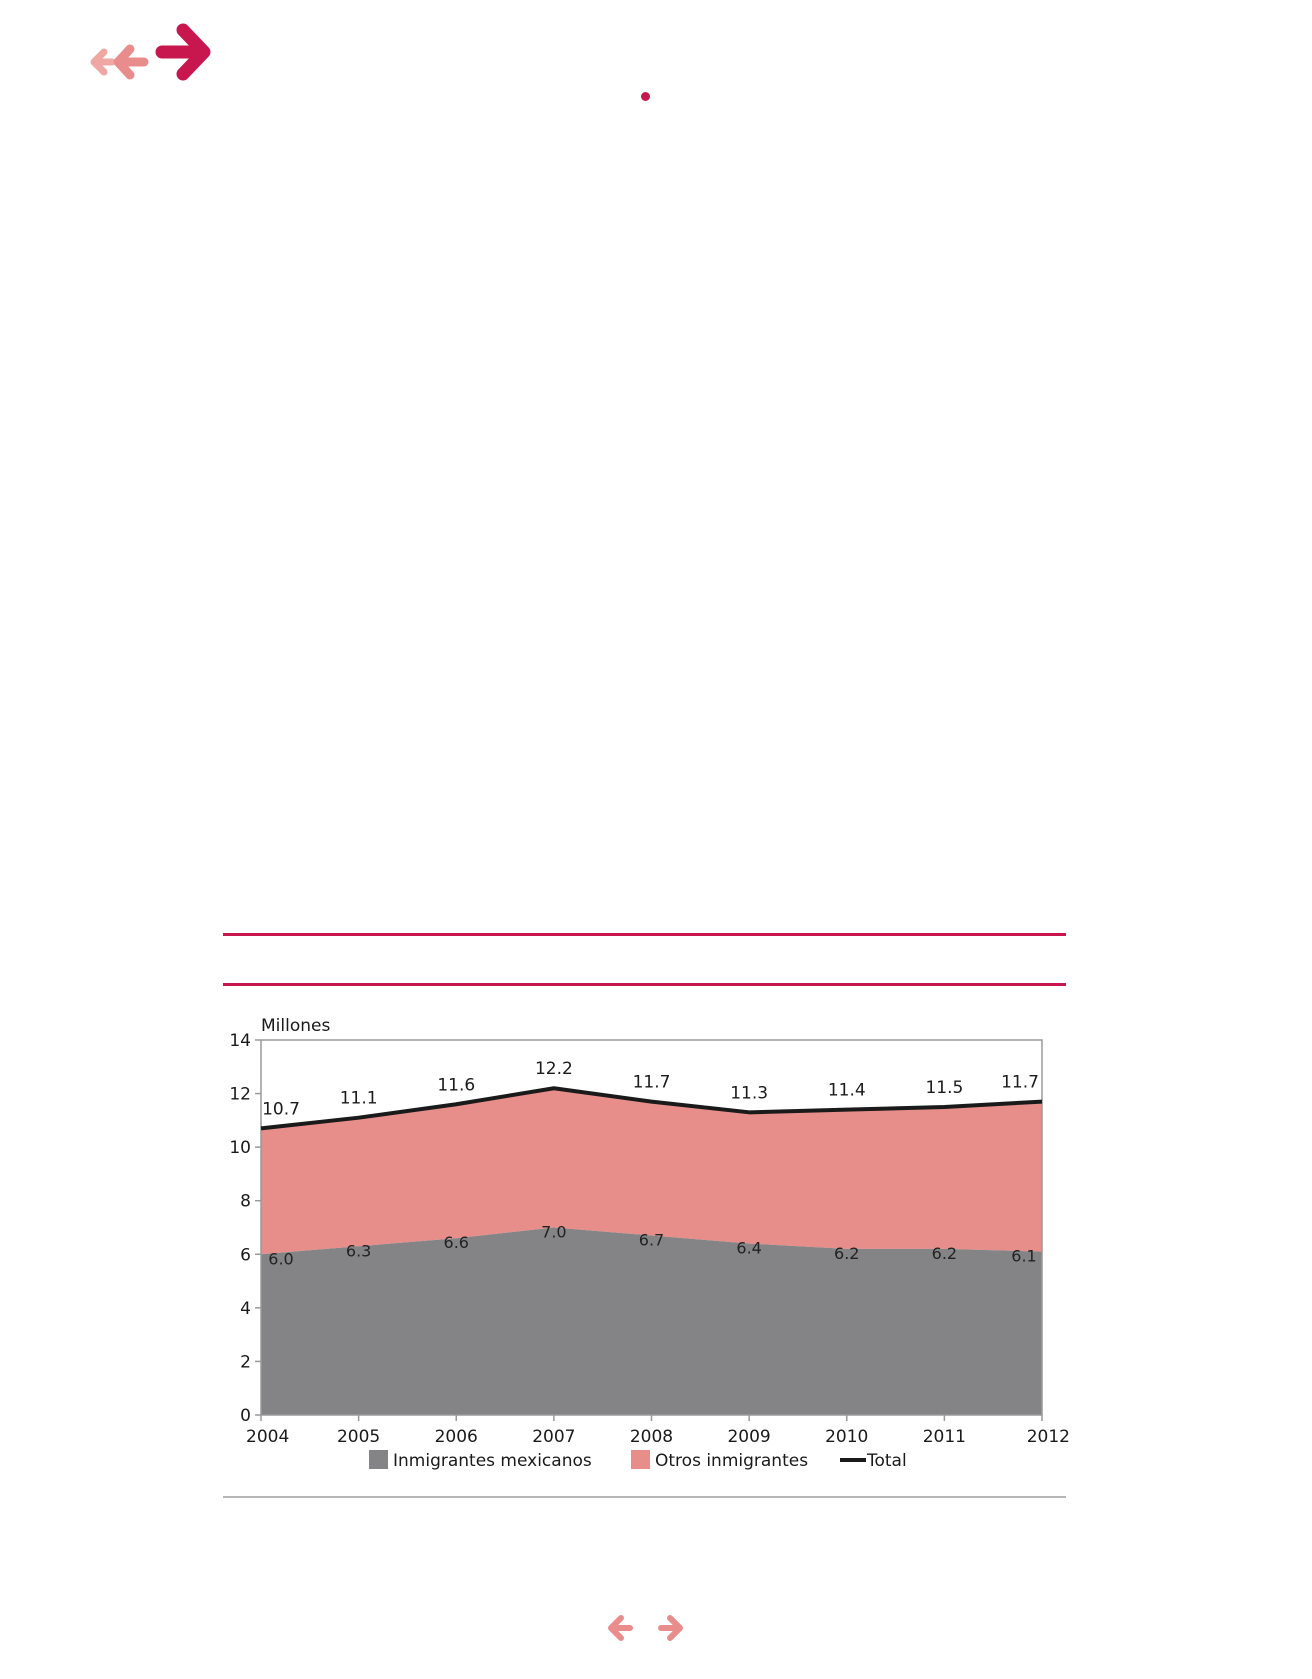 This screenshot has height=1679, width=1312. Describe the element at coordinates (944, 1088) in the screenshot. I see `total-data-label: 11.5` at that location.